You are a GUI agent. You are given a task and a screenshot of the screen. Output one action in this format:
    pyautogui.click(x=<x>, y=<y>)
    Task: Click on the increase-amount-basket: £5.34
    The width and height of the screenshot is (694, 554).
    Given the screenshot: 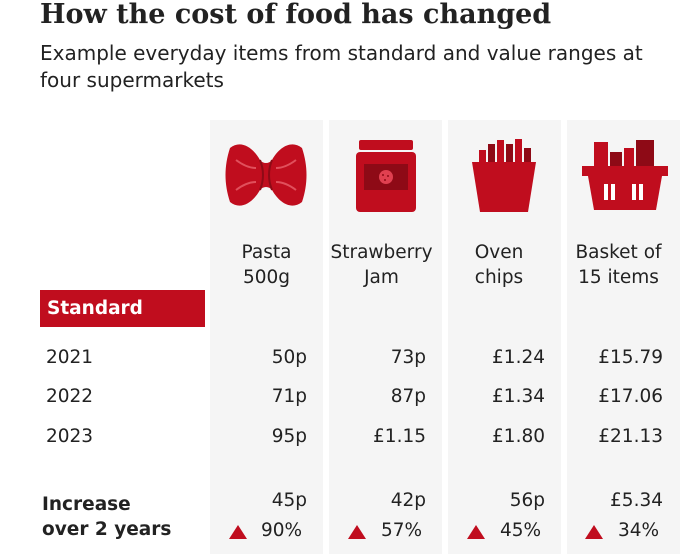 What is the action you would take?
    pyautogui.click(x=636, y=500)
    